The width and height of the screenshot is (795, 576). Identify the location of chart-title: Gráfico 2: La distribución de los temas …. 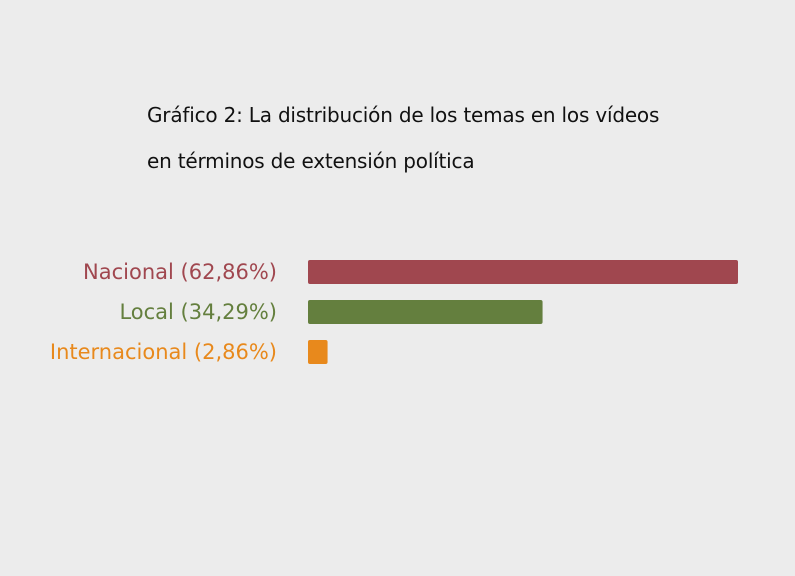
(447, 138).